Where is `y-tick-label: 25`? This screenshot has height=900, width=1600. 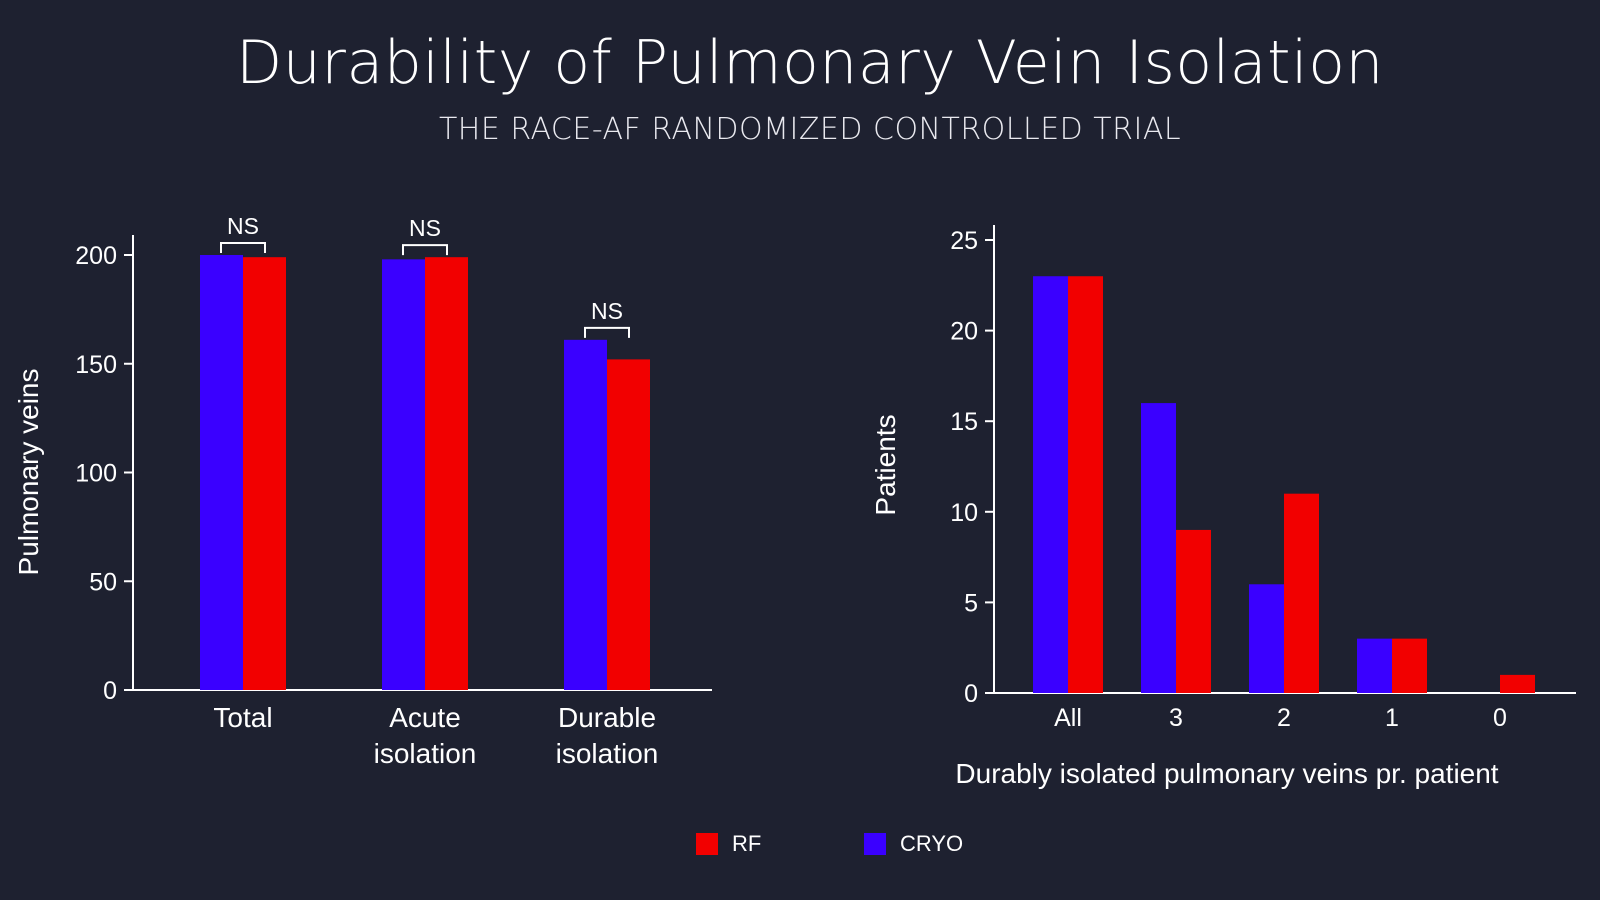
y-tick-label: 25 is located at coordinates (964, 241).